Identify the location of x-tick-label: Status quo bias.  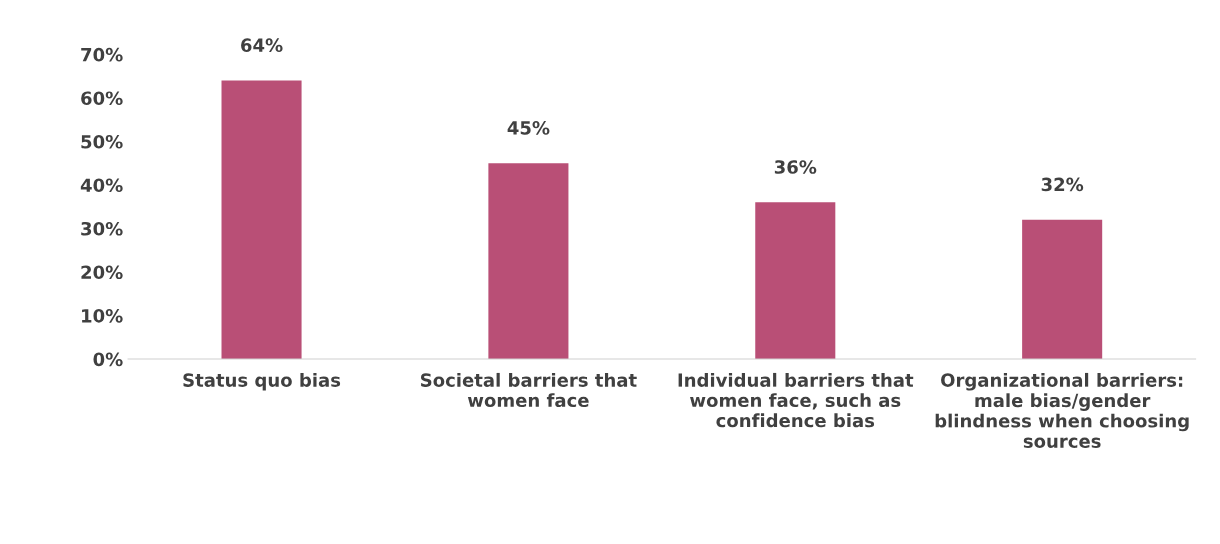
(262, 381).